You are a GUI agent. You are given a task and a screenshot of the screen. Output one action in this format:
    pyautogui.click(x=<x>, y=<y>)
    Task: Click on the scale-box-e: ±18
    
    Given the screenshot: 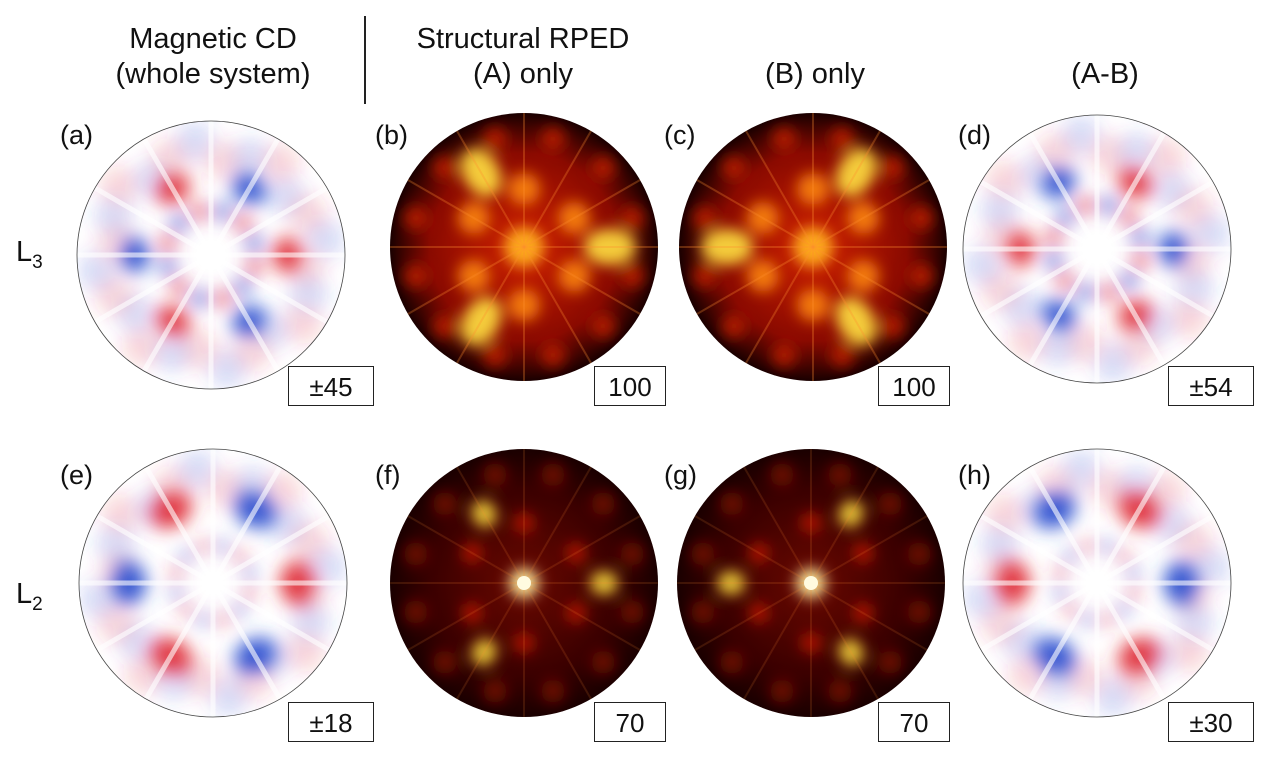 What is the action you would take?
    pyautogui.click(x=331, y=722)
    